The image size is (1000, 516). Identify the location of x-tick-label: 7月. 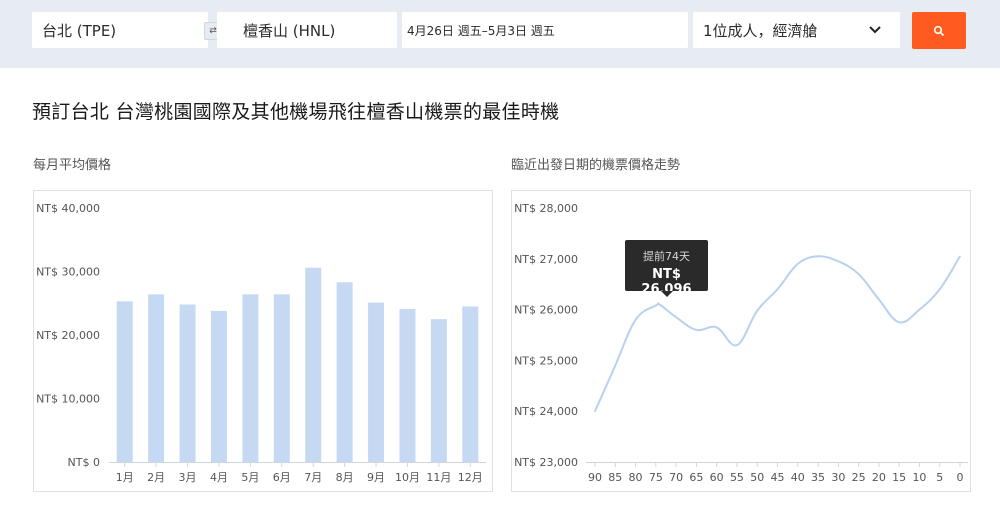
(313, 477).